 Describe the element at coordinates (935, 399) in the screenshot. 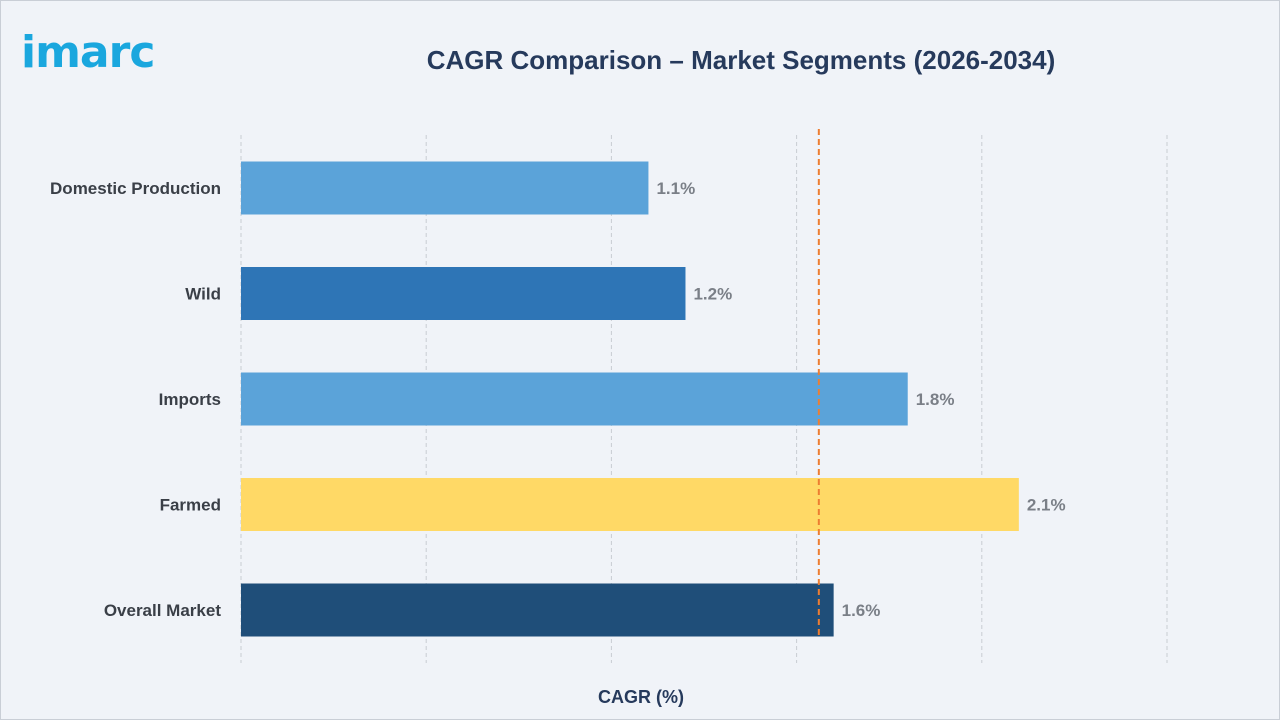

I see `value-label: 1.8%` at that location.